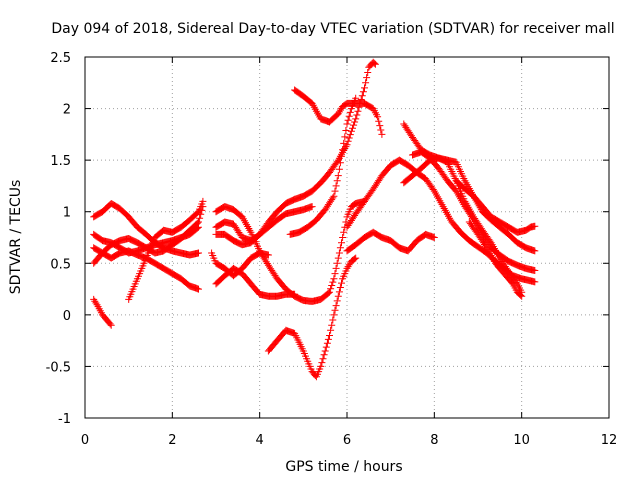  What do you see at coordinates (172, 440) in the screenshot?
I see `x-tick-label: 2` at bounding box center [172, 440].